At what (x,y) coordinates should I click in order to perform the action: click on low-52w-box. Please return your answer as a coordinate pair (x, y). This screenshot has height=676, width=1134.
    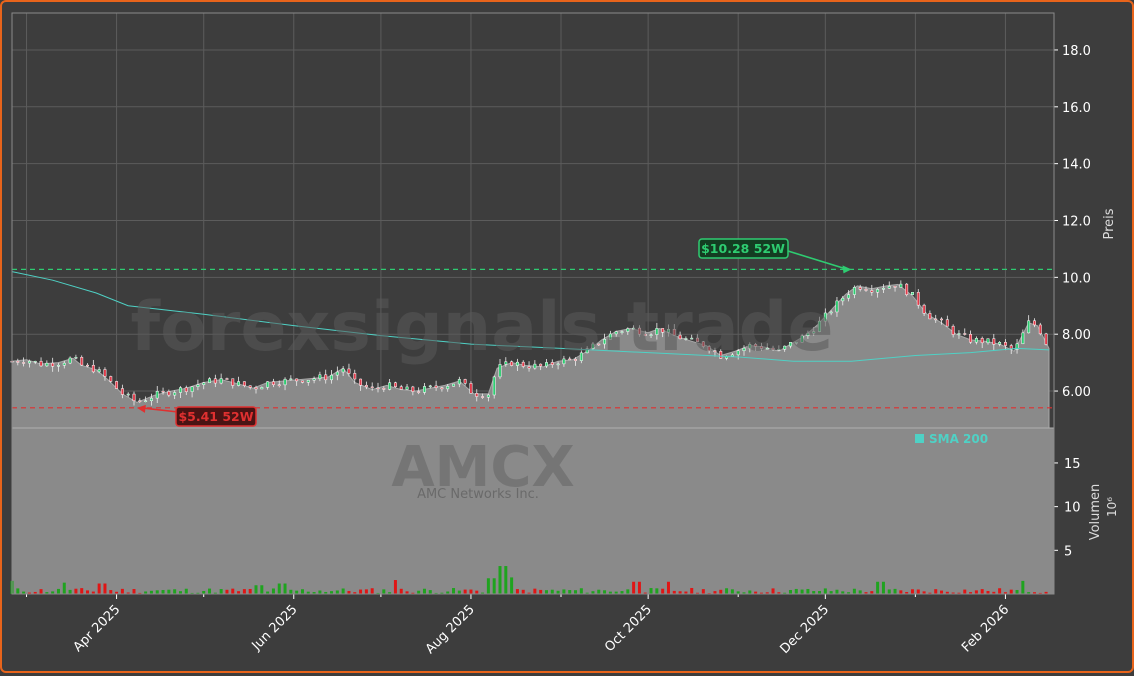
    Looking at the image, I should click on (216, 416).